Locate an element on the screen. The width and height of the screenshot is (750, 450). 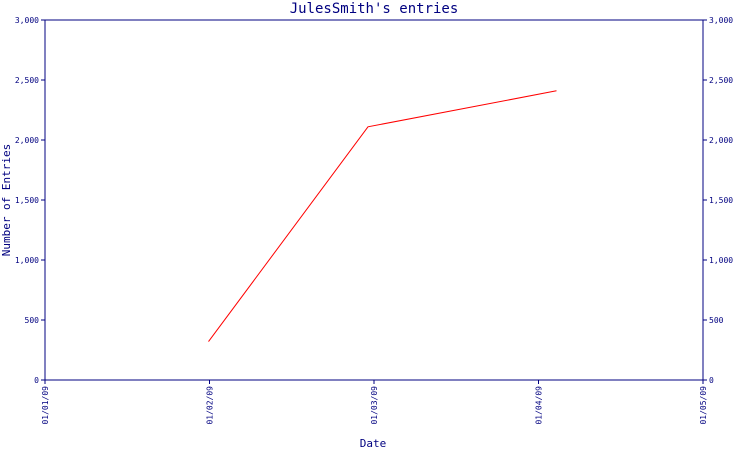
y-tick-label-left: 0 is located at coordinates (36, 380).